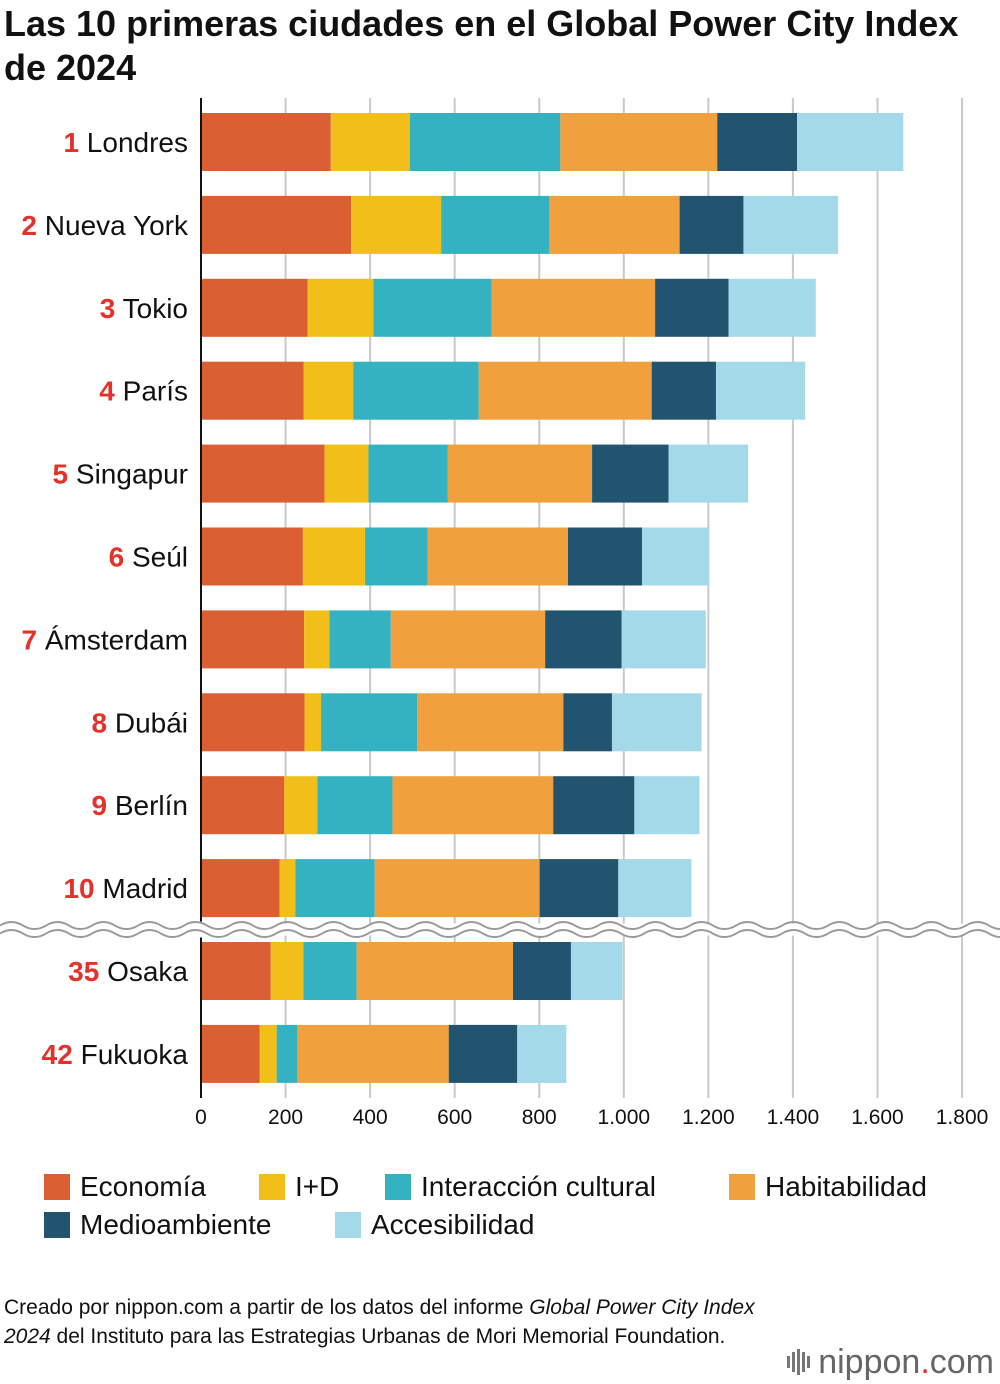  I want to click on legend-item-habitabilidad: Habitabilidad, so click(828, 1187).